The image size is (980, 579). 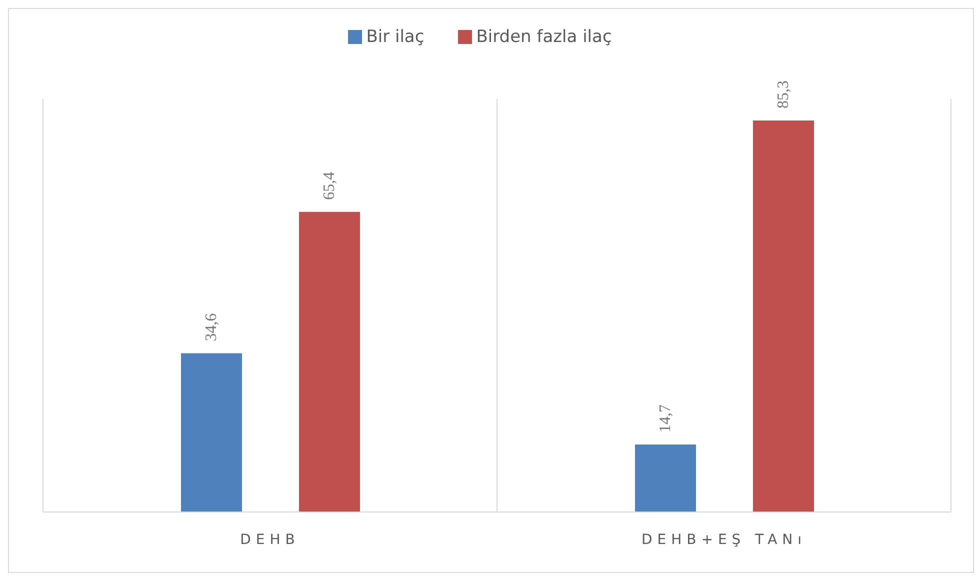 I want to click on data-label: 65,4, so click(x=329, y=186).